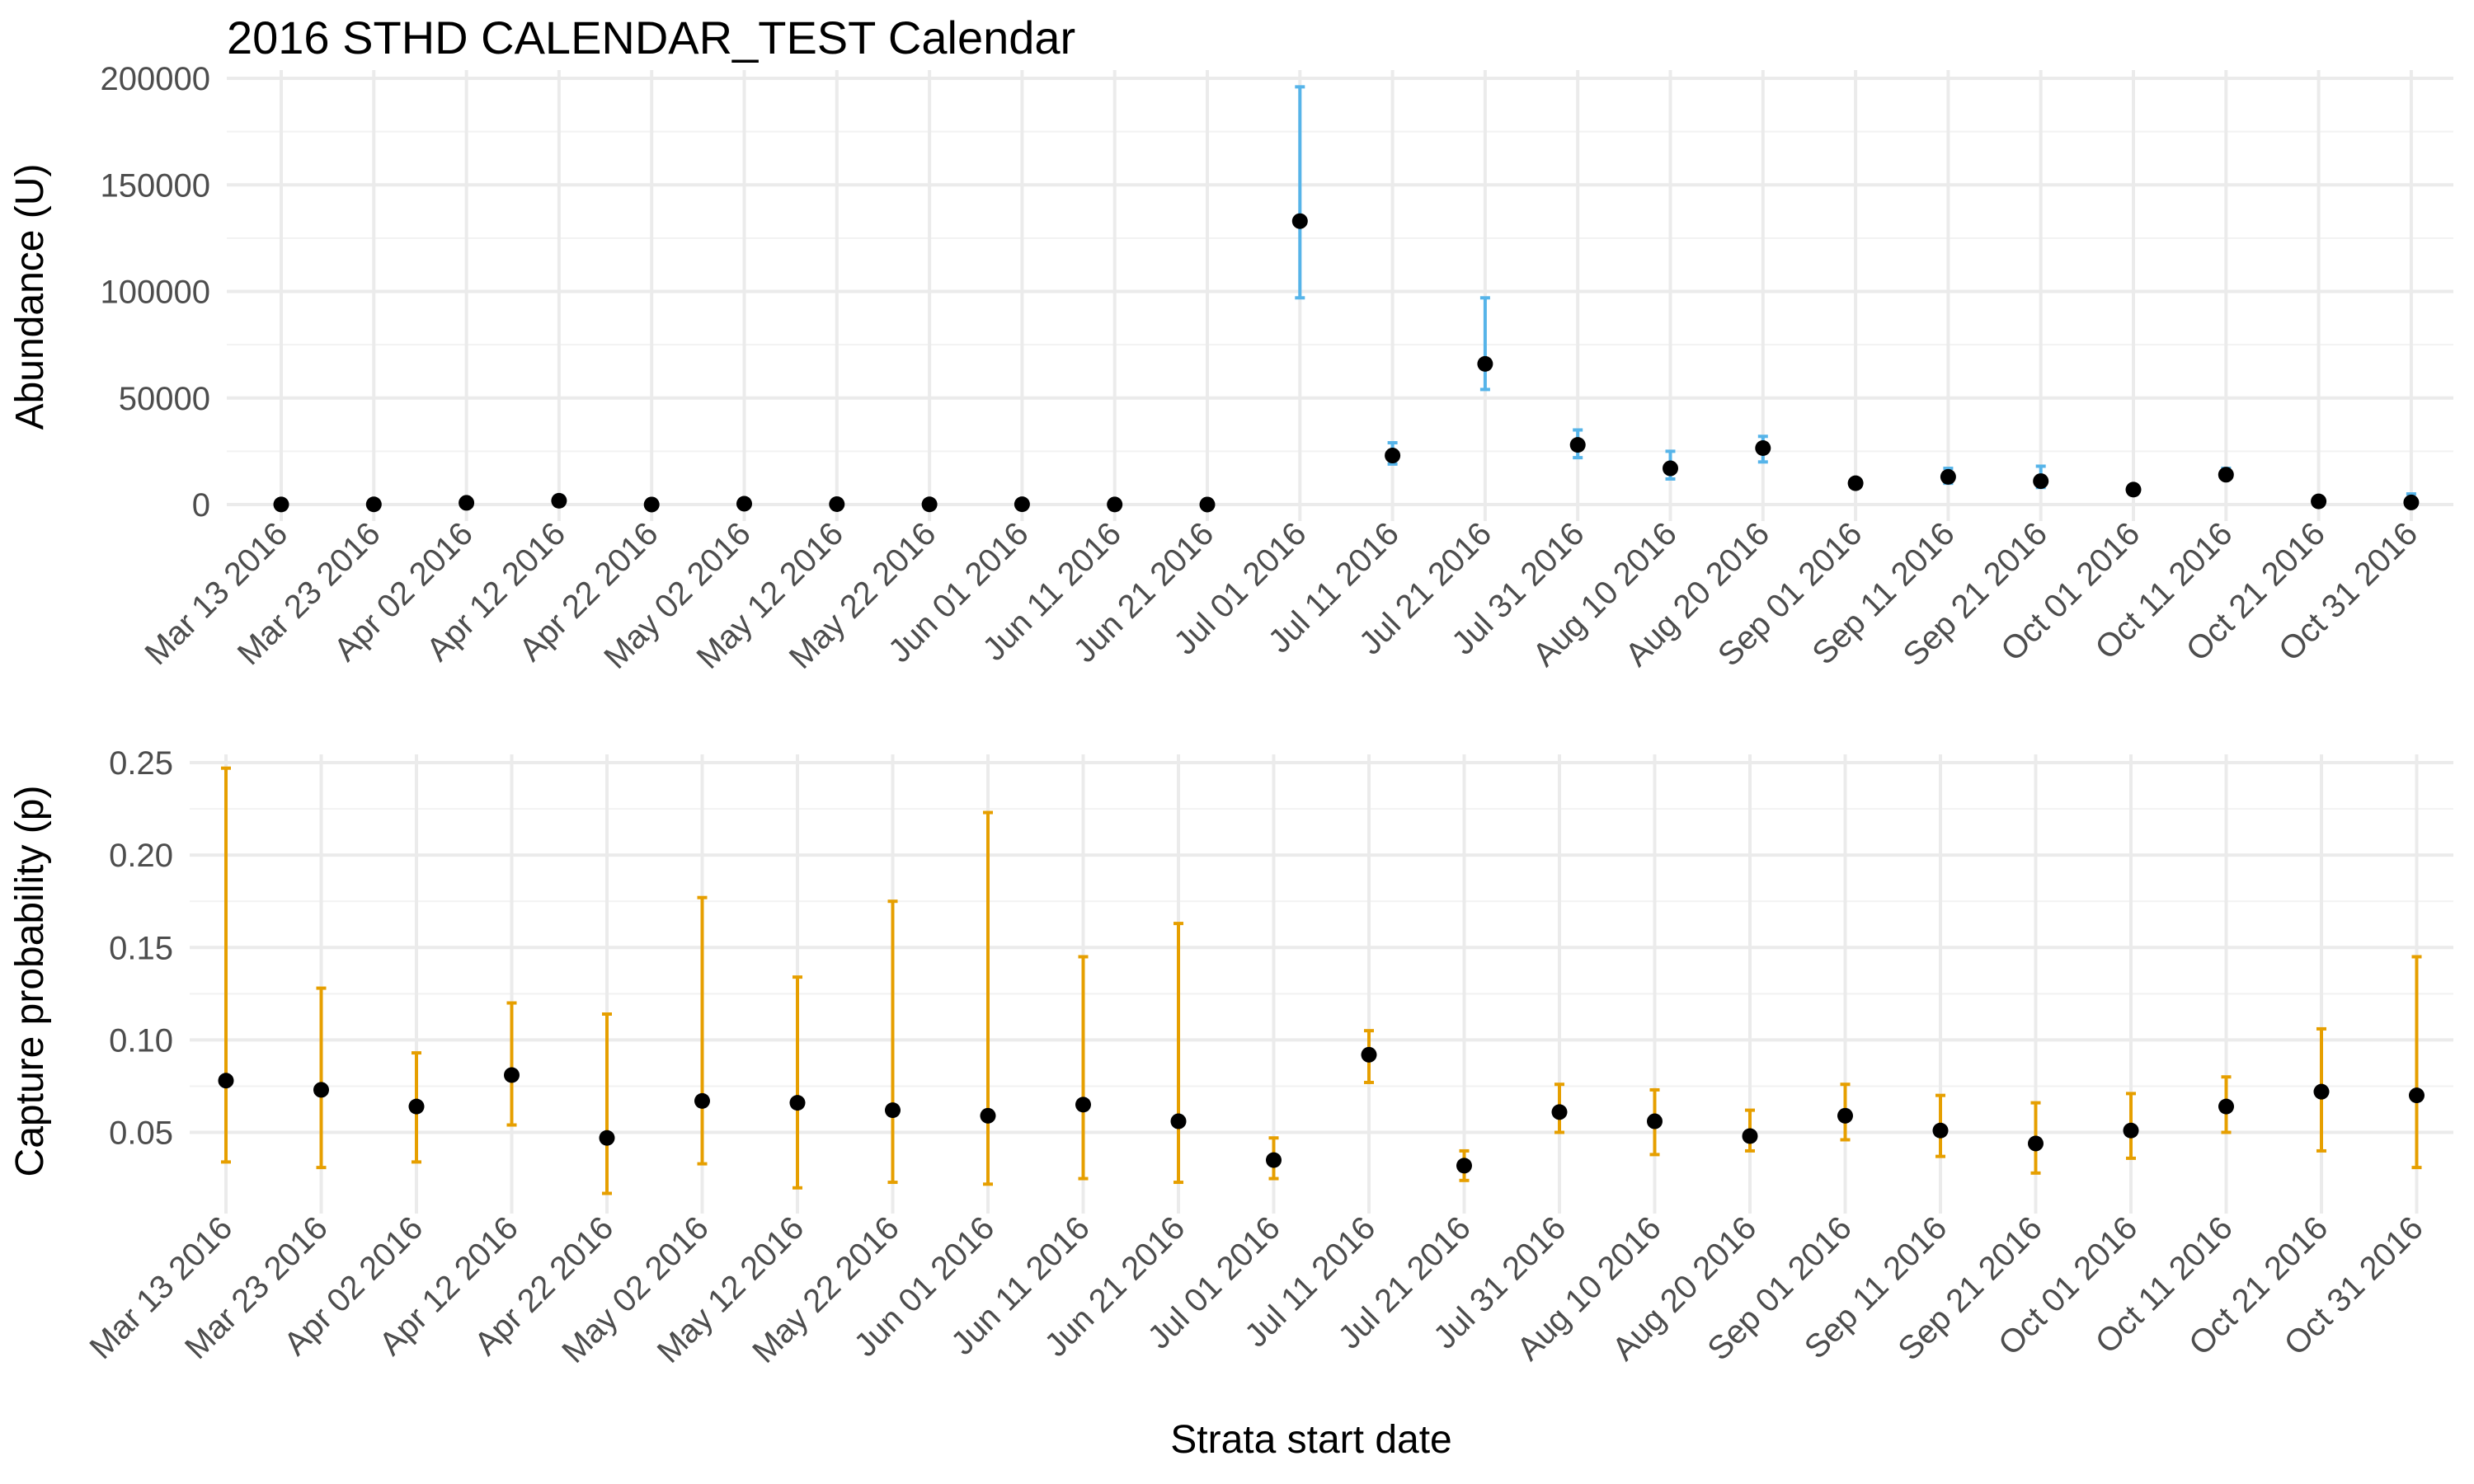 Image resolution: width=2474 pixels, height=1484 pixels. What do you see at coordinates (141, 948) in the screenshot?
I see `y-tick-label: 0.15` at bounding box center [141, 948].